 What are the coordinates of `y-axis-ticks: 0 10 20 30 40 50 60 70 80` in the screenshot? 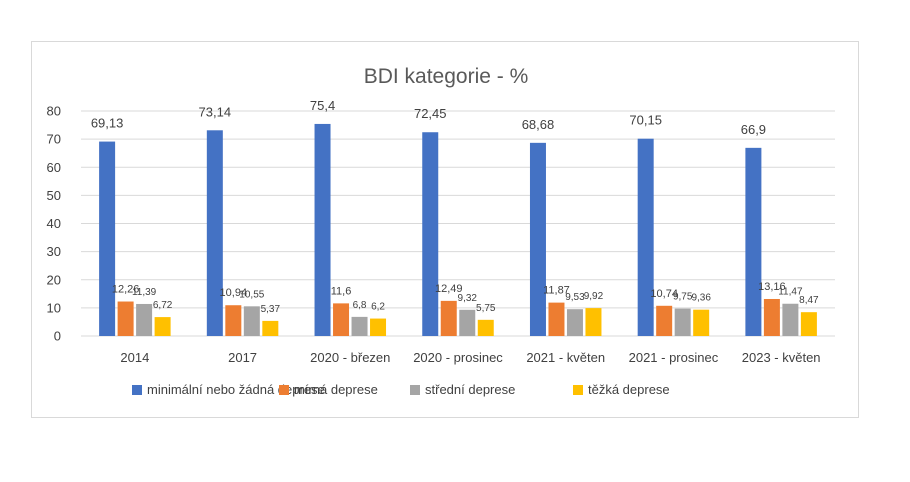 It's located at (54, 224).